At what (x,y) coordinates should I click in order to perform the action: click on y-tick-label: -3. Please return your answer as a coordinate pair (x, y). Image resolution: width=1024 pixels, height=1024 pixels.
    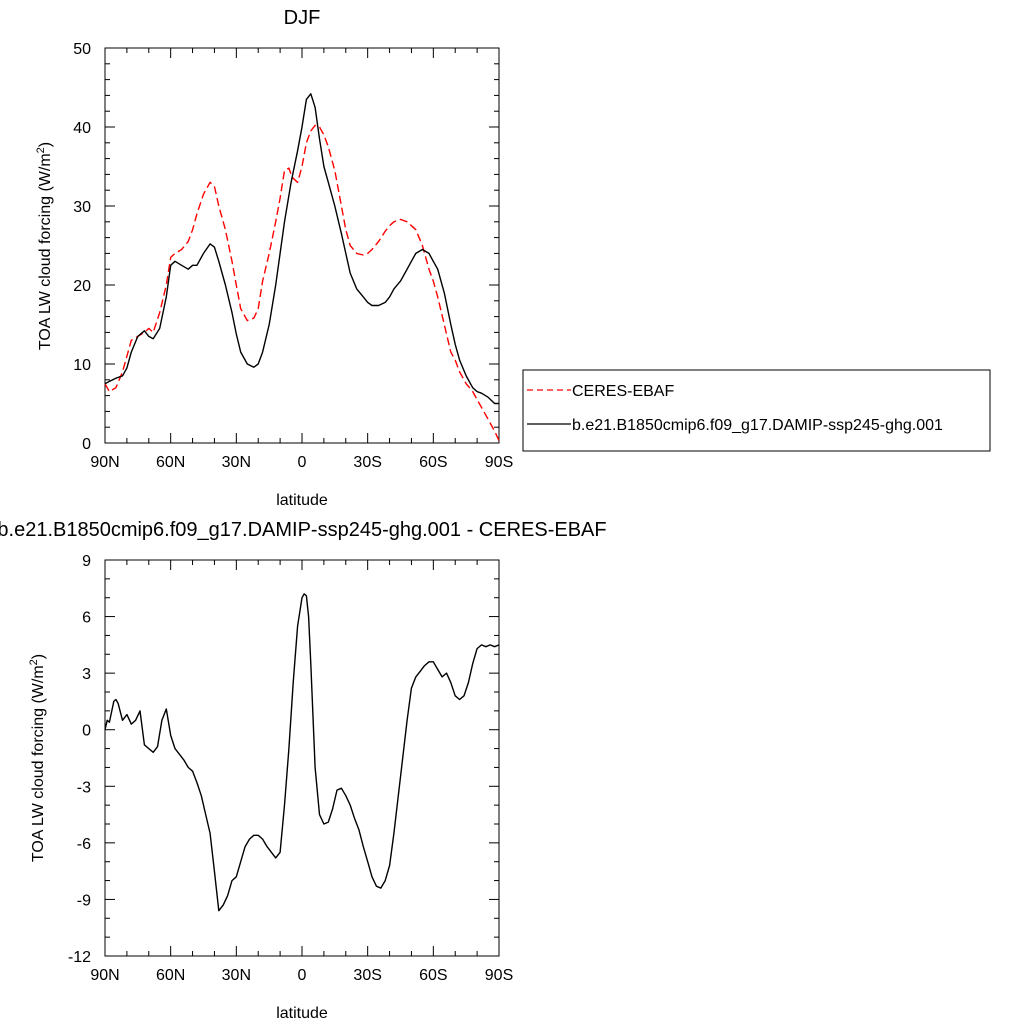
    Looking at the image, I should click on (84, 787).